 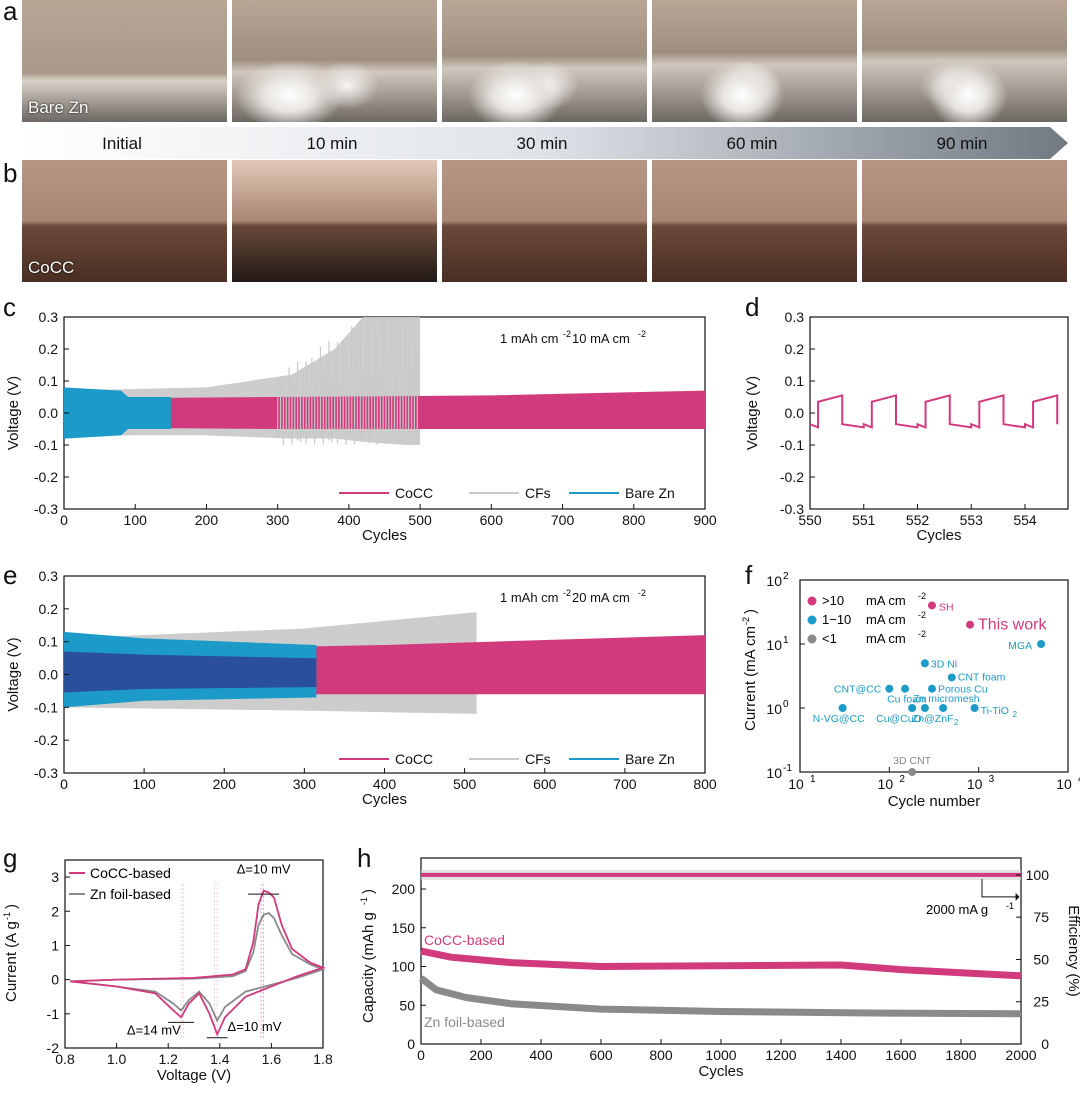 What do you see at coordinates (168, 1059) in the screenshot?
I see `x-tick-label: 1.2` at bounding box center [168, 1059].